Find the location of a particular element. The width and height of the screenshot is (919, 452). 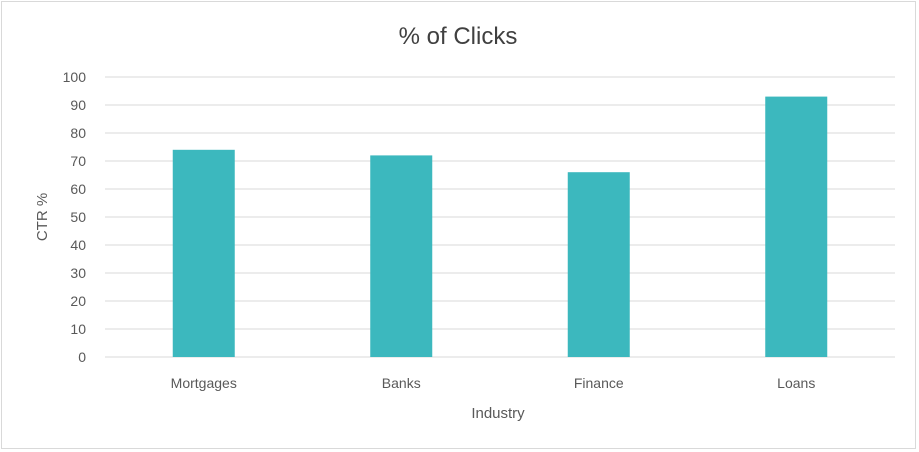

y-tick-label: 40 is located at coordinates (78, 245).